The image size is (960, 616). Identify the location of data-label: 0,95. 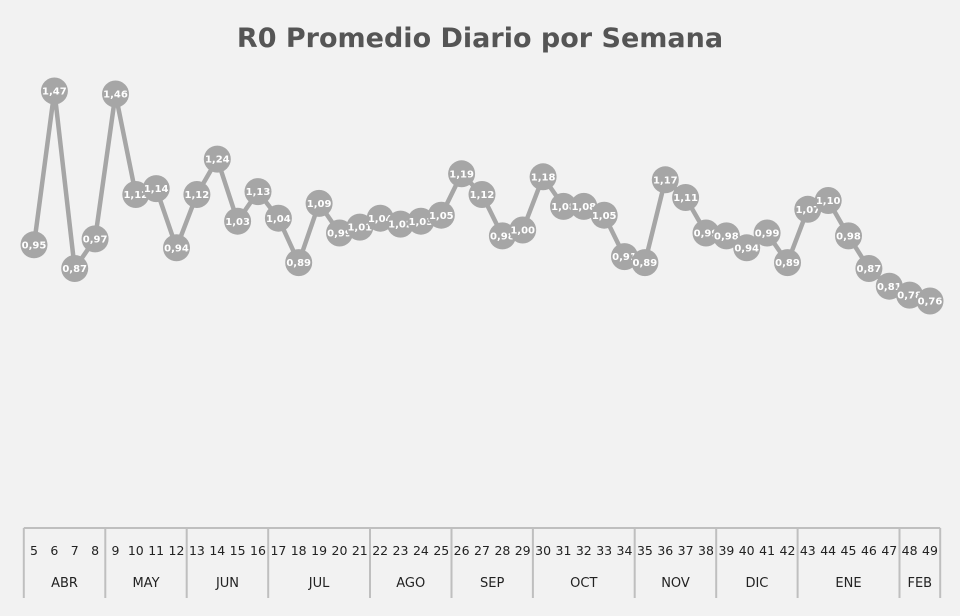
(34, 245).